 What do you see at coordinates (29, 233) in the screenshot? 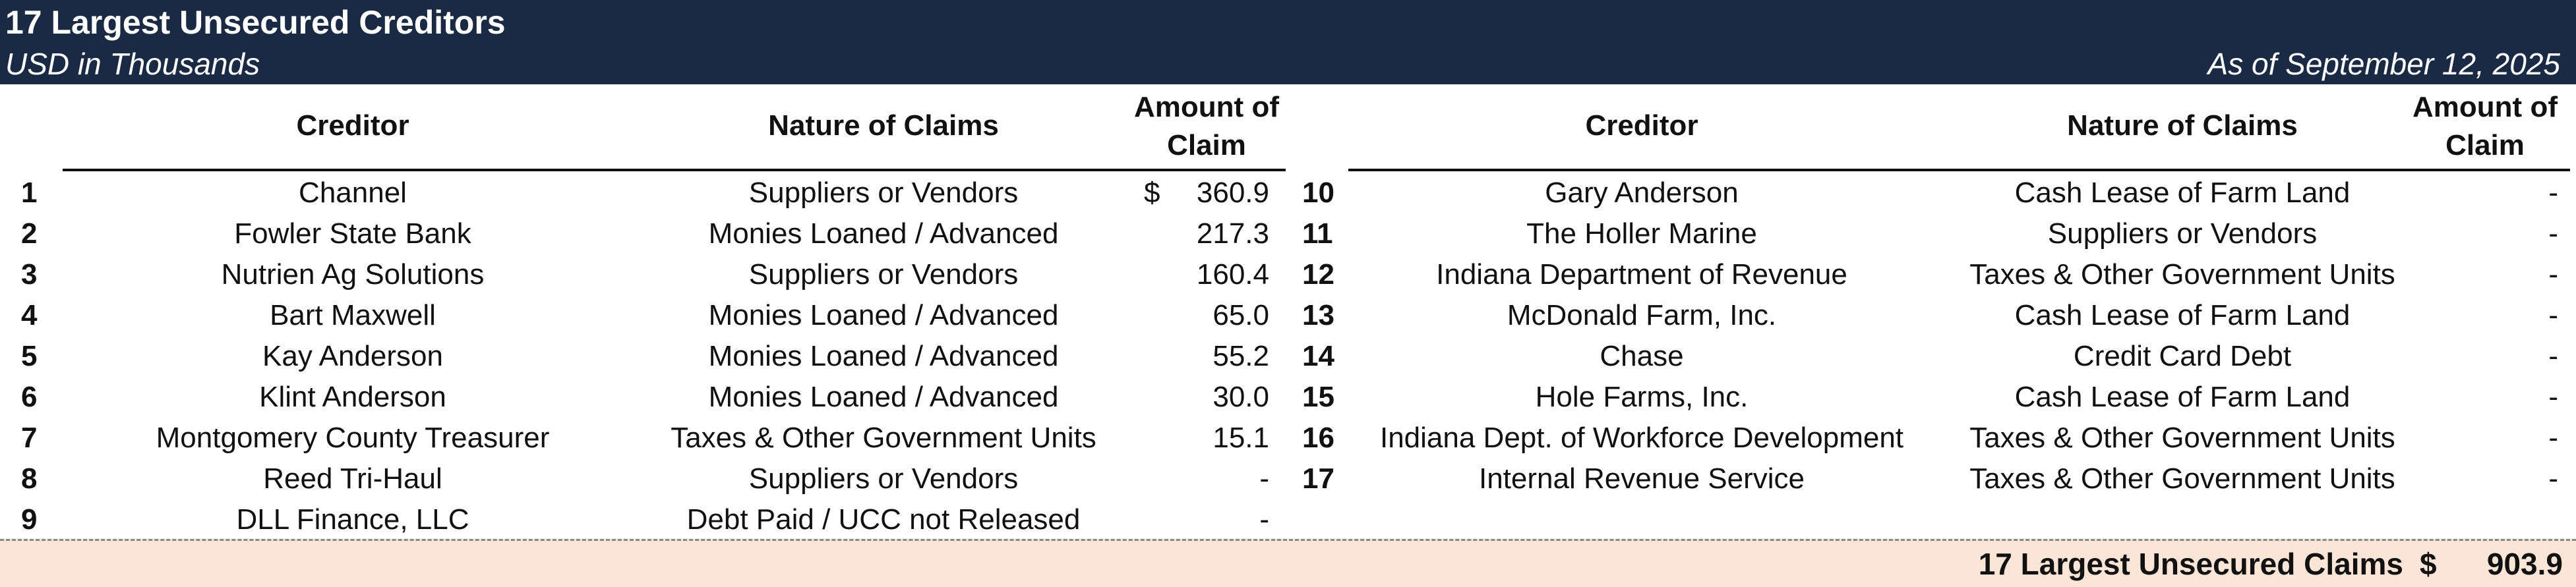
I see `row-number: 2` at bounding box center [29, 233].